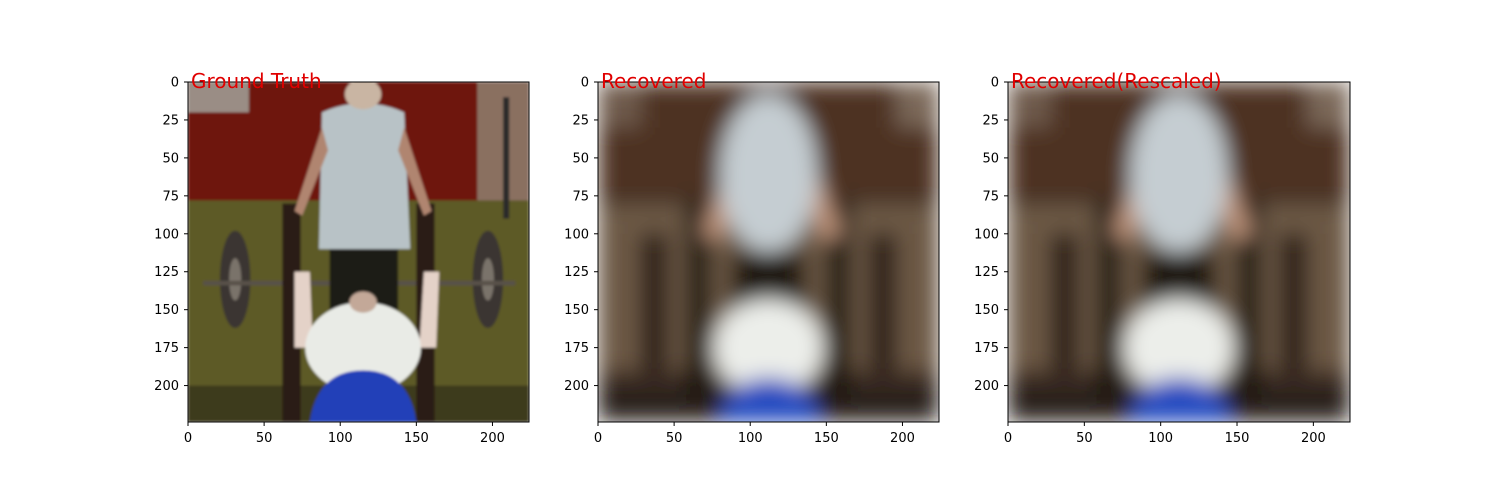 Image resolution: width=1500 pixels, height=500 pixels. I want to click on panel-title: Ground Truth, so click(256, 81).